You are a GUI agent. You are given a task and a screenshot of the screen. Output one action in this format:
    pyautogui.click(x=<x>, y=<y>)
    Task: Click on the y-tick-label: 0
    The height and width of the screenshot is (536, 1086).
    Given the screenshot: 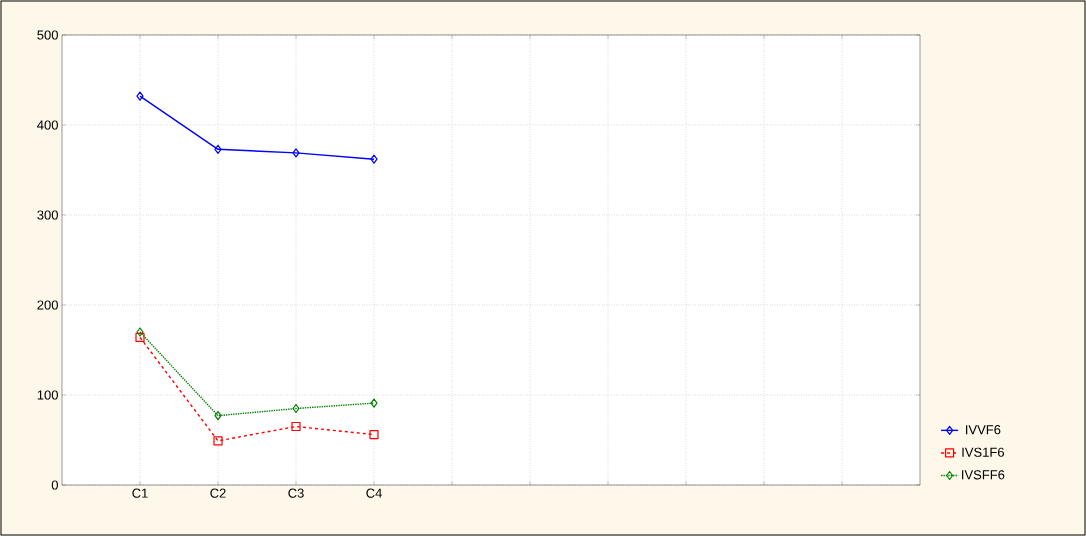 What is the action you would take?
    pyautogui.click(x=54, y=485)
    